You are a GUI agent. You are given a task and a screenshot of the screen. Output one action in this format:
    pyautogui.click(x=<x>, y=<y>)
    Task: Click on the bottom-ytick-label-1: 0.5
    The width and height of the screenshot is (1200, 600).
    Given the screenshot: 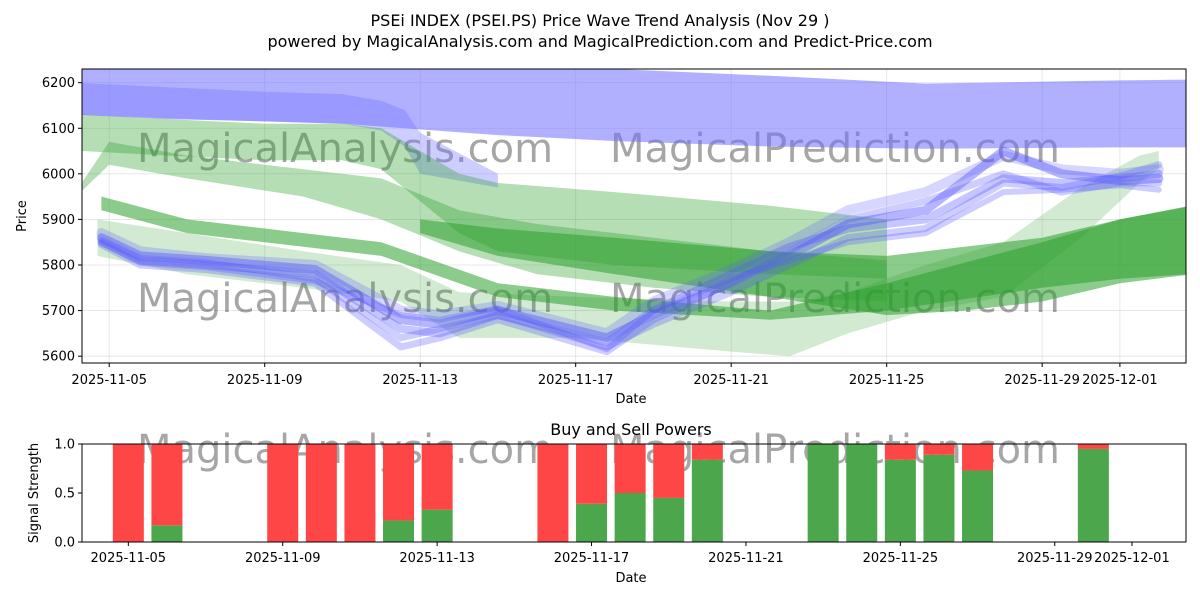 What is the action you would take?
    pyautogui.click(x=64, y=494)
    